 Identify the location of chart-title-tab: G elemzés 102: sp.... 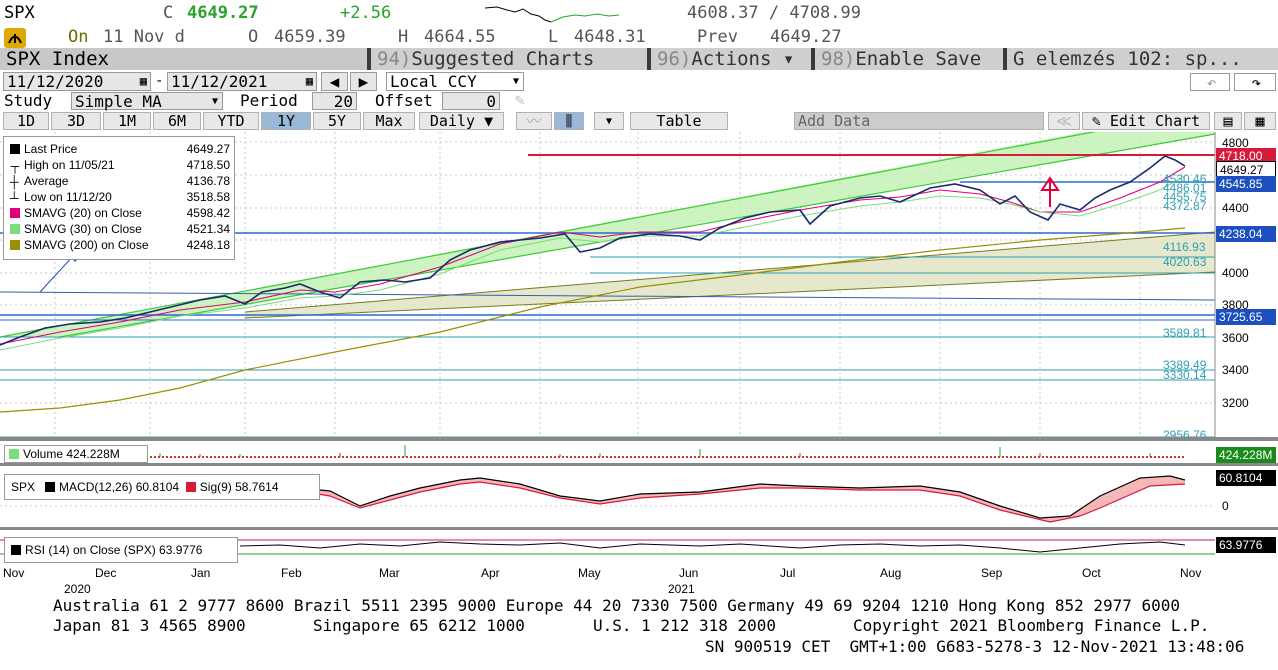
(1142, 59).